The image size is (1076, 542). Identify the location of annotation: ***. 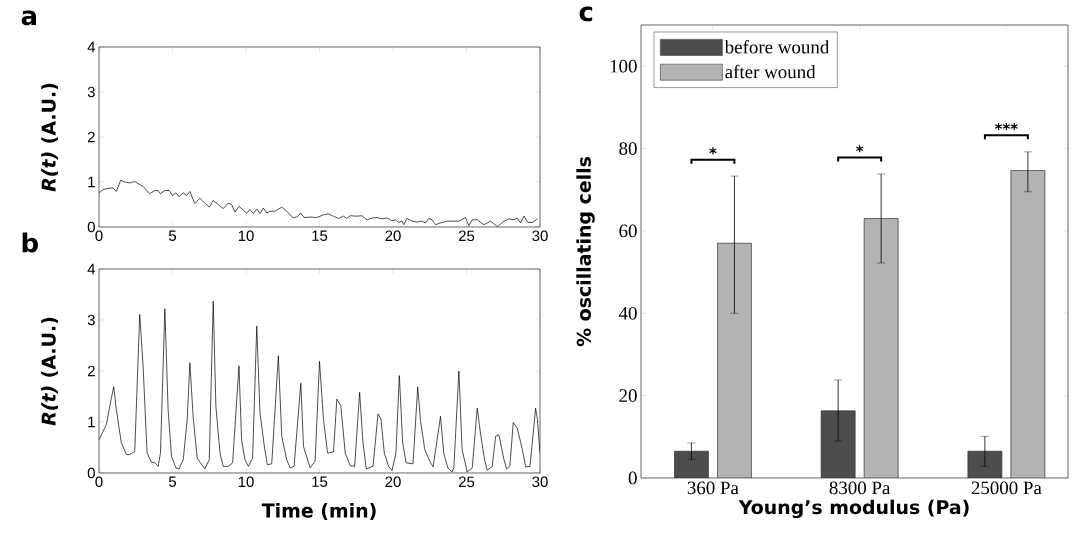
(1006, 126).